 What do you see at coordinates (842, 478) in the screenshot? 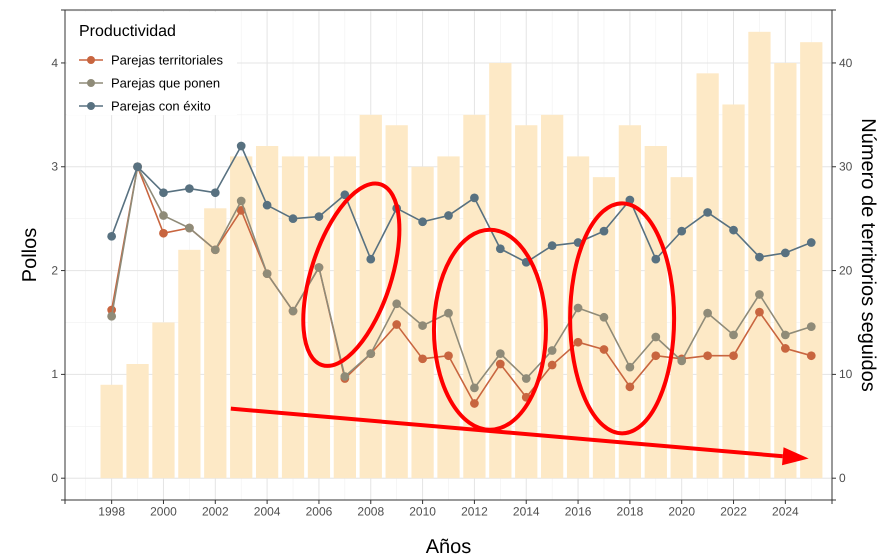
I see `y2-tick-label: 0` at bounding box center [842, 478].